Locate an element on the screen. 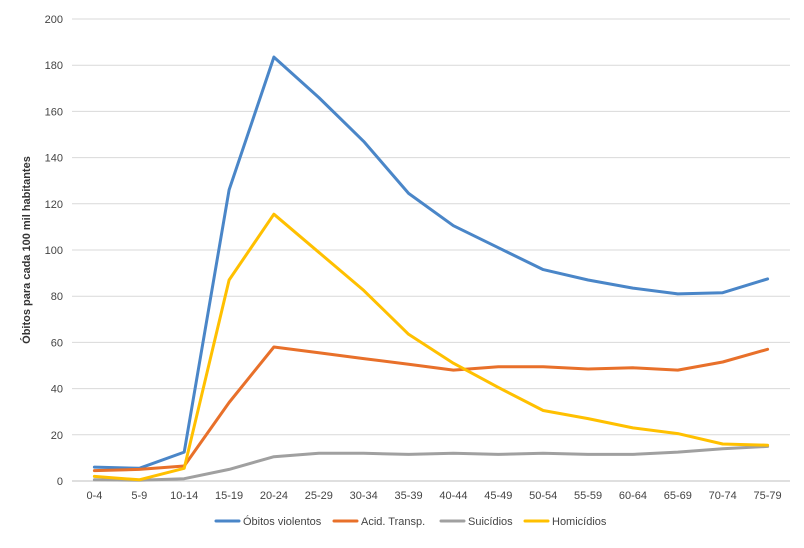  x-tick-label: 70-74 is located at coordinates (723, 496).